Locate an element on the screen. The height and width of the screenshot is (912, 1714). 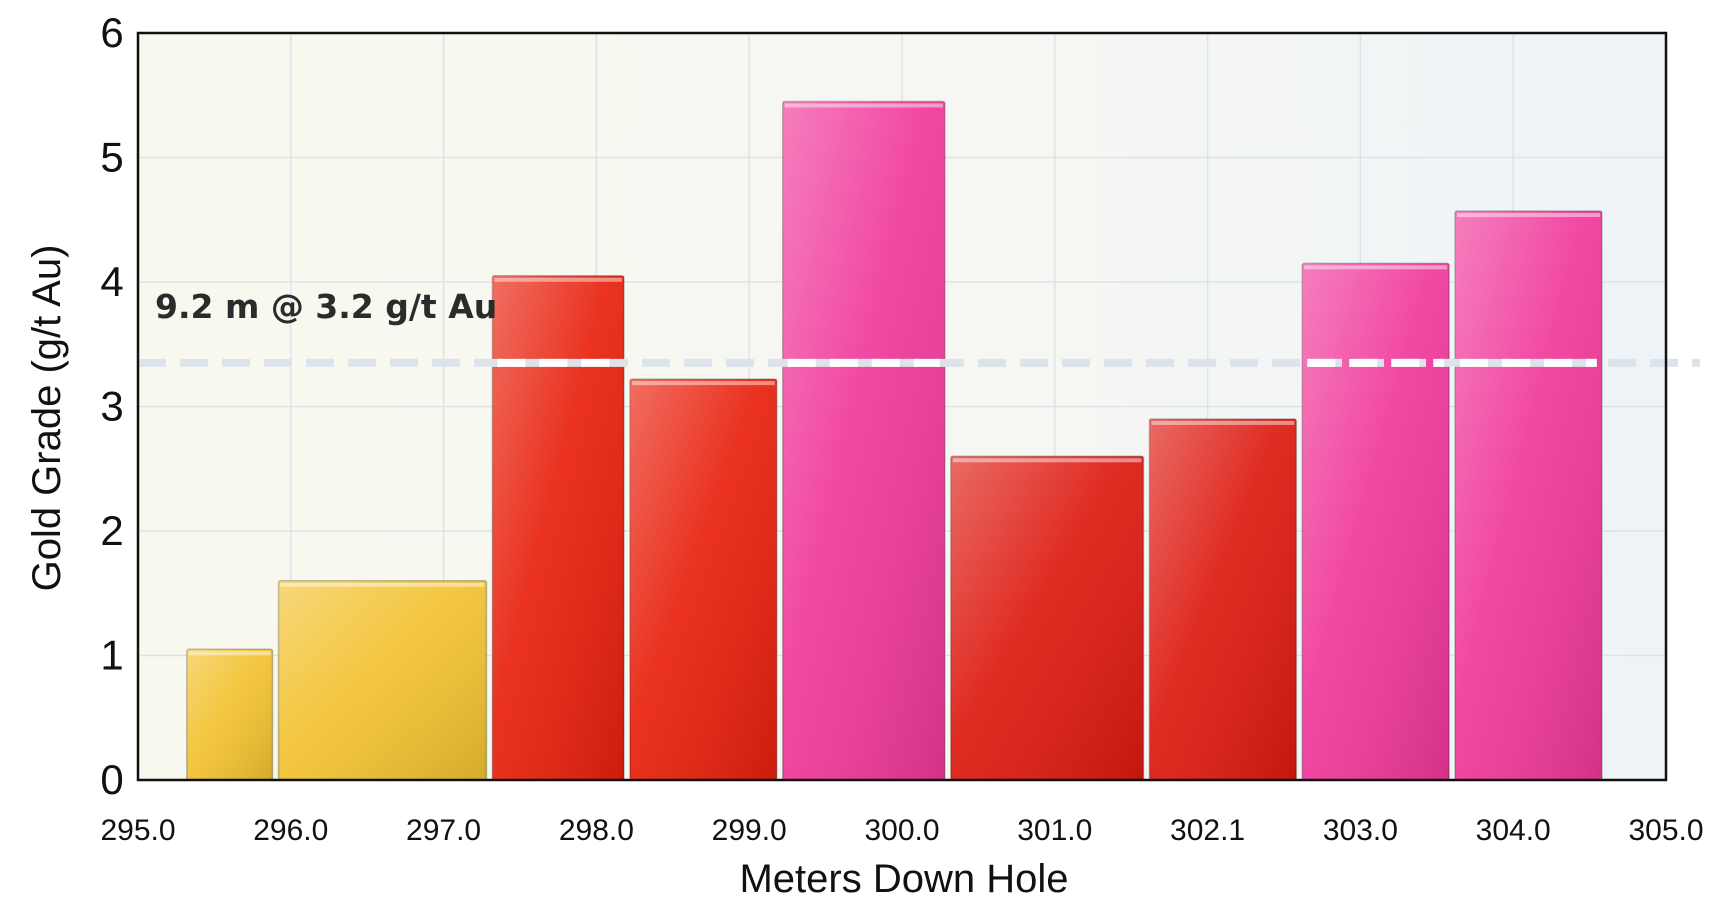
x-tick-label: 295.0 is located at coordinates (137, 830).